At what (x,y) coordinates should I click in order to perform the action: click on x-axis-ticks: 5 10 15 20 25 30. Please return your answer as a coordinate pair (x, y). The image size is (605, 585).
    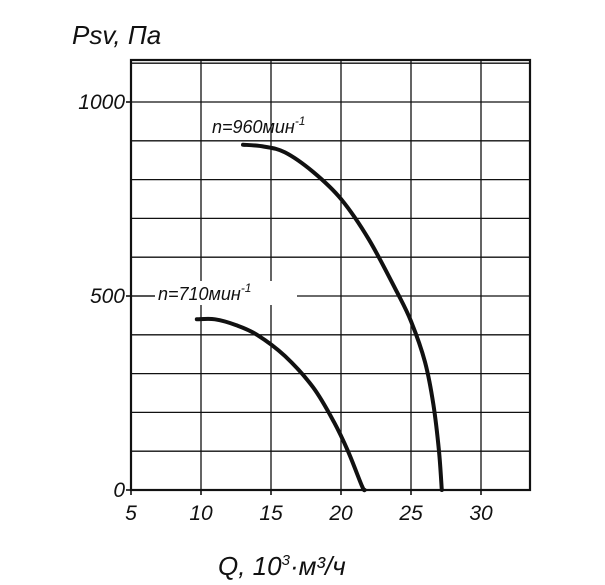
    Looking at the image, I should click on (309, 507).